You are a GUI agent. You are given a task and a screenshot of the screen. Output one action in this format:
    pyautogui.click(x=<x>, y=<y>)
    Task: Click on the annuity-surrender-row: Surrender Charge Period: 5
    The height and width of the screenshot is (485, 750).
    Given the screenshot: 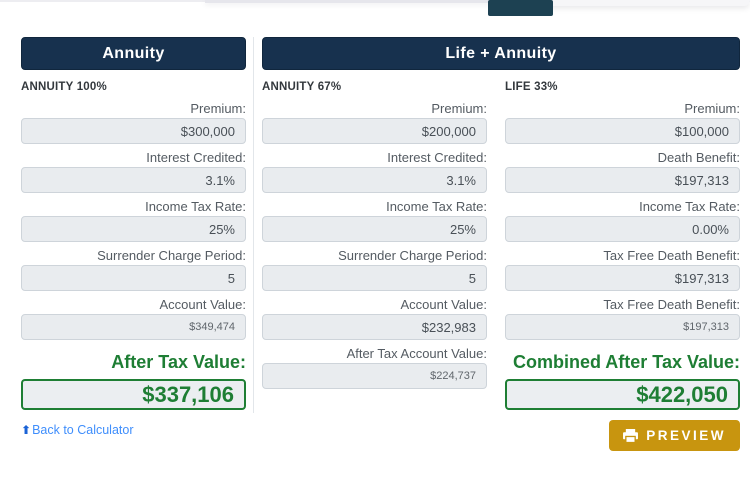 What is the action you would take?
    pyautogui.click(x=133, y=269)
    